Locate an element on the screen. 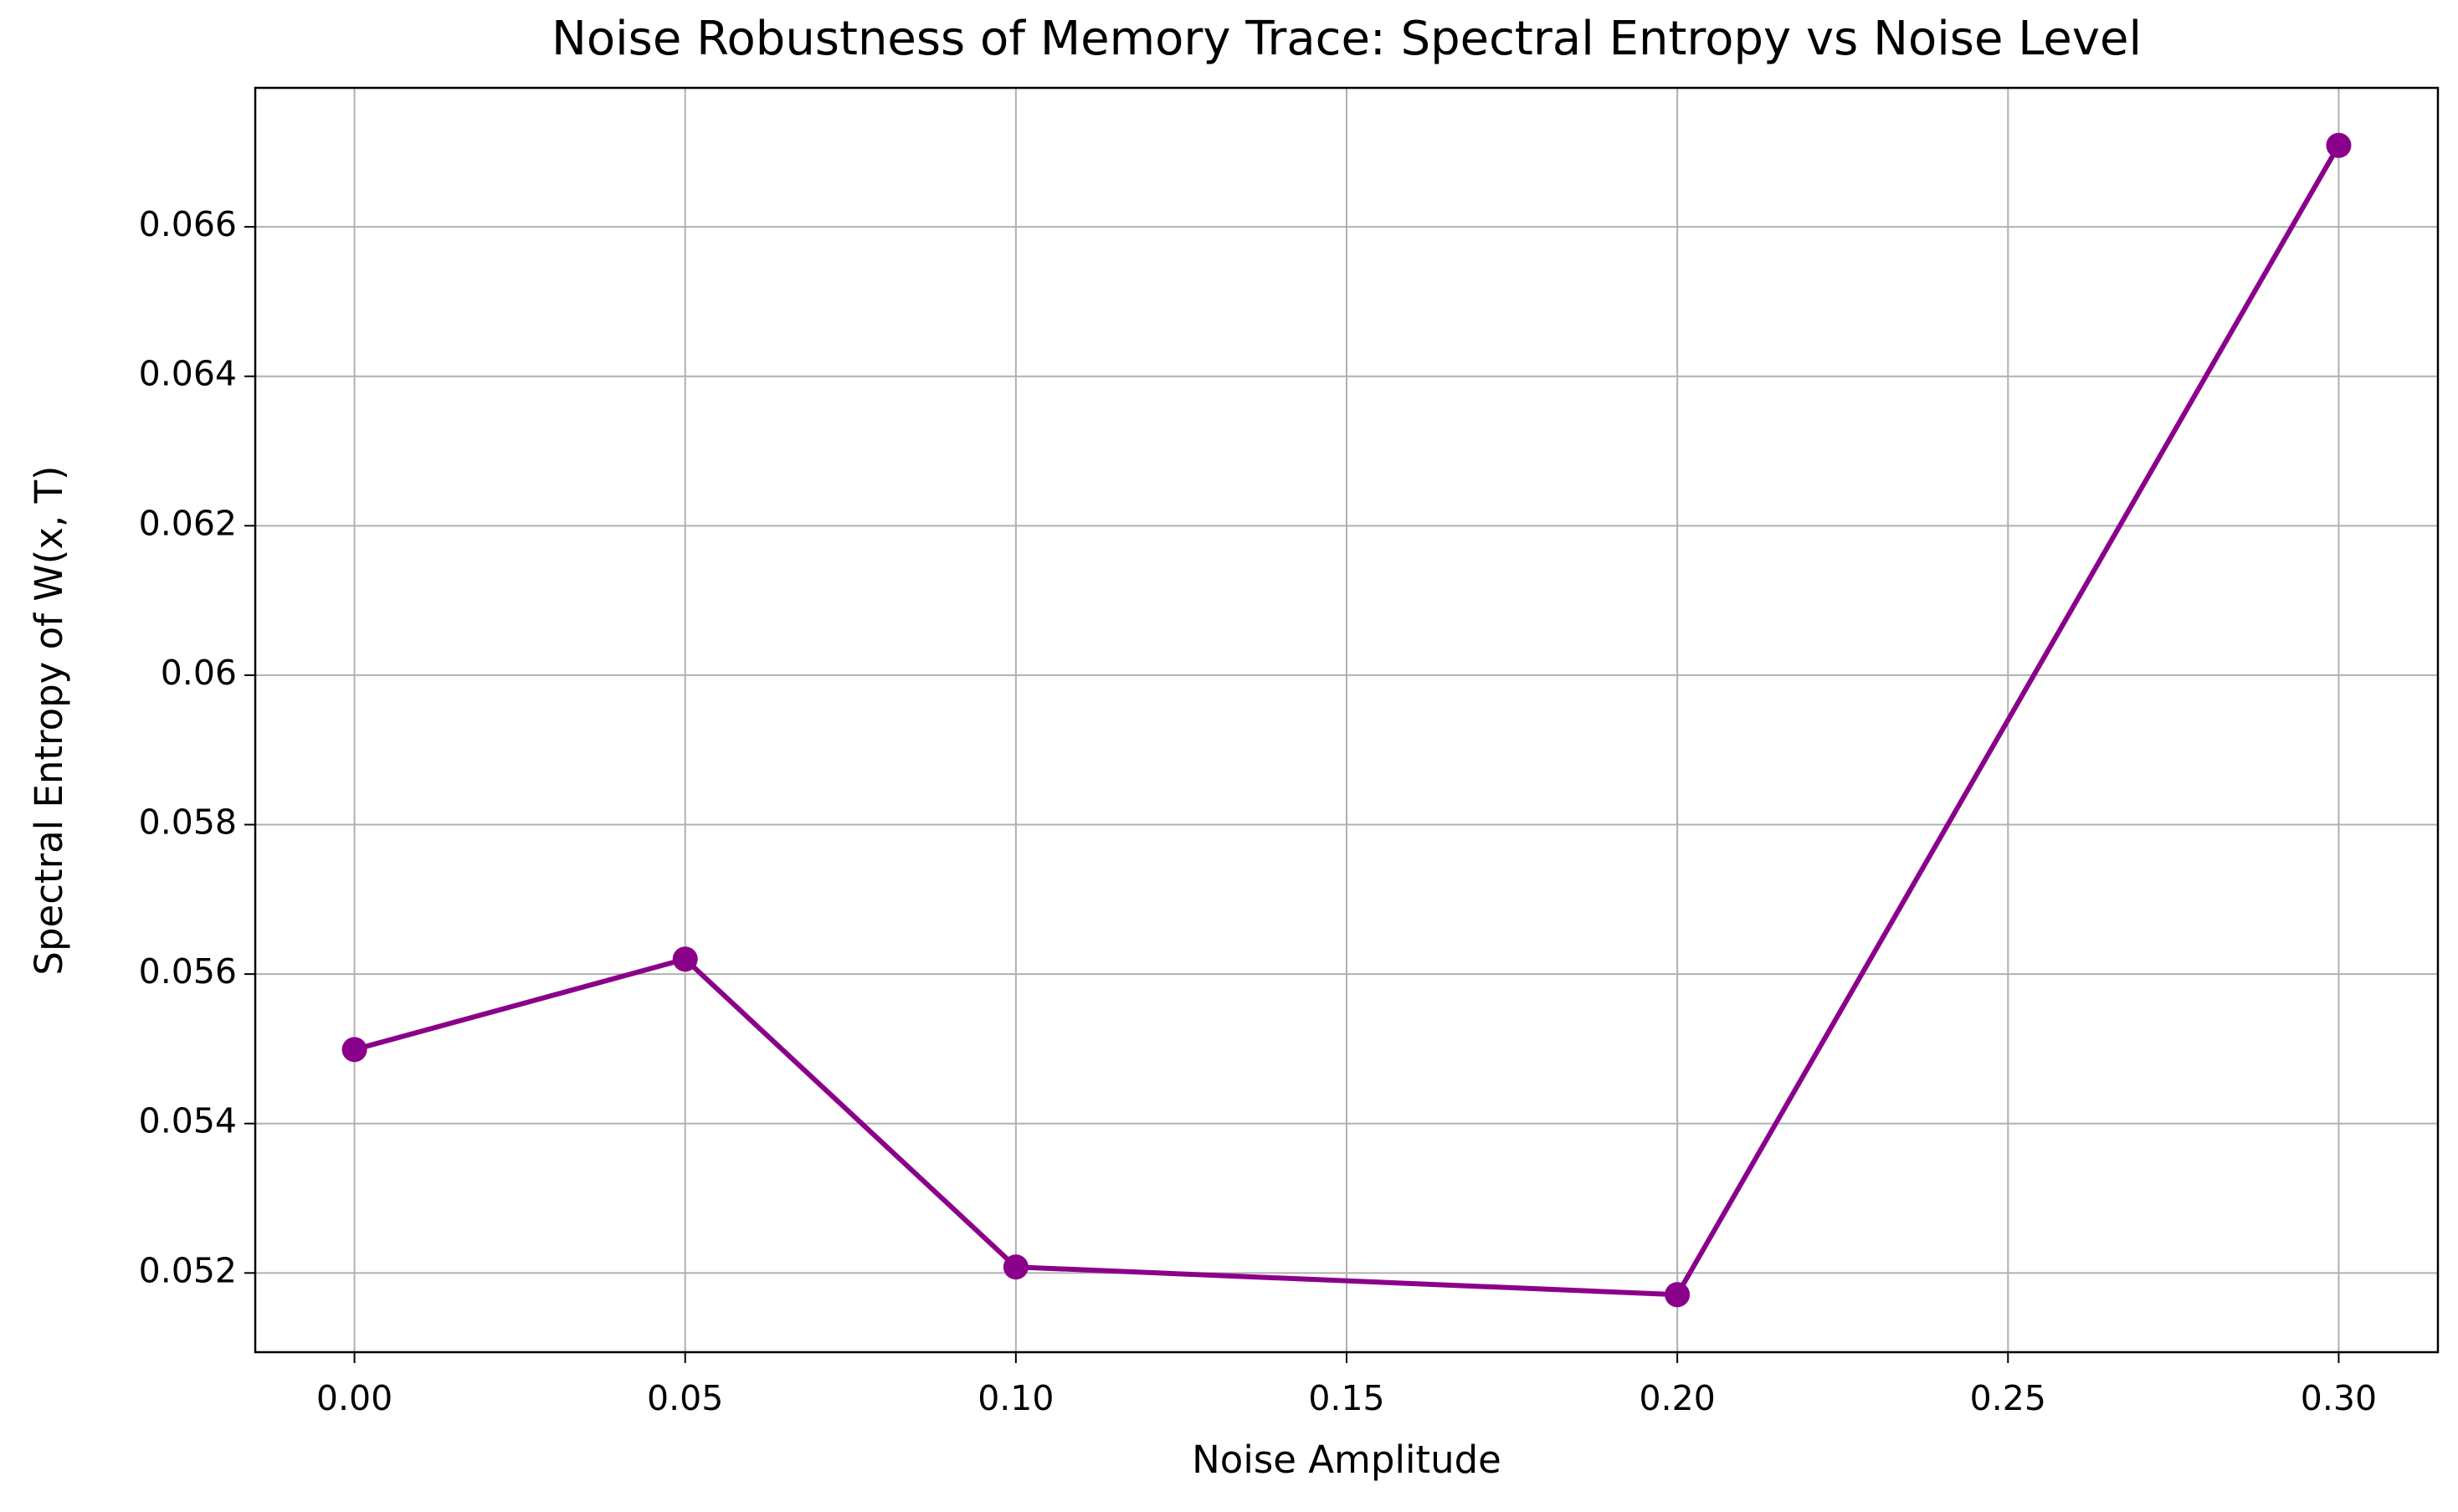 Image resolution: width=2458 pixels, height=1512 pixels. y-tick-label: 0.06 is located at coordinates (199, 673).